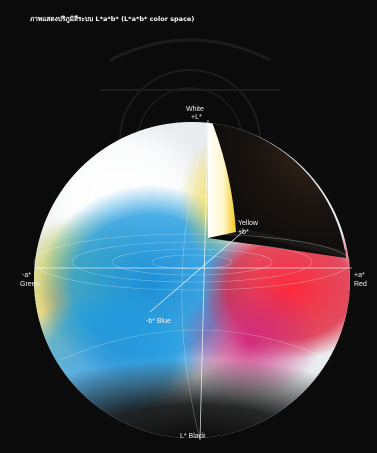 The width and height of the screenshot is (377, 453). I want to click on minus-b-blue-label: -b* Blue, so click(158, 321).